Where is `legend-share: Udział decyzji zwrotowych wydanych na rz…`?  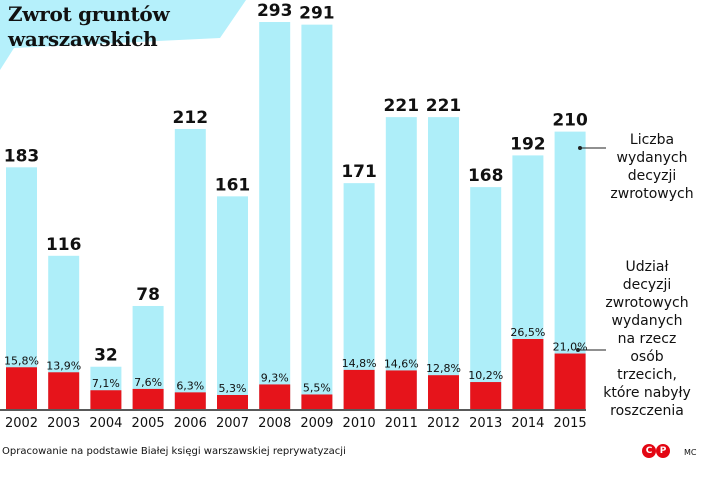 legend-share: Udział decyzji zwrotowych wydanych na rz… is located at coordinates (647, 339).